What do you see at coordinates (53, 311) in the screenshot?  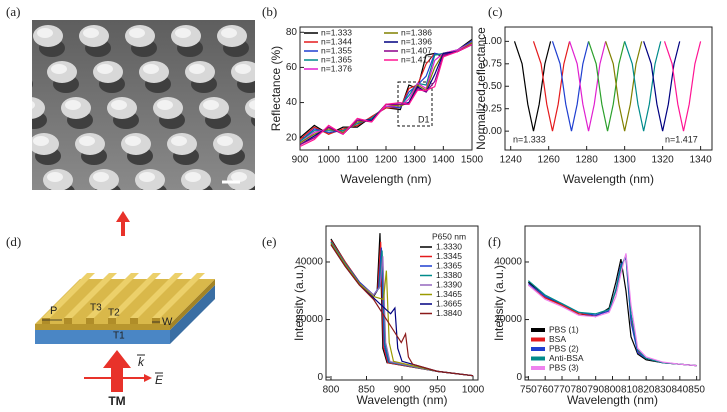 I see `diagram-label: P` at bounding box center [53, 311].